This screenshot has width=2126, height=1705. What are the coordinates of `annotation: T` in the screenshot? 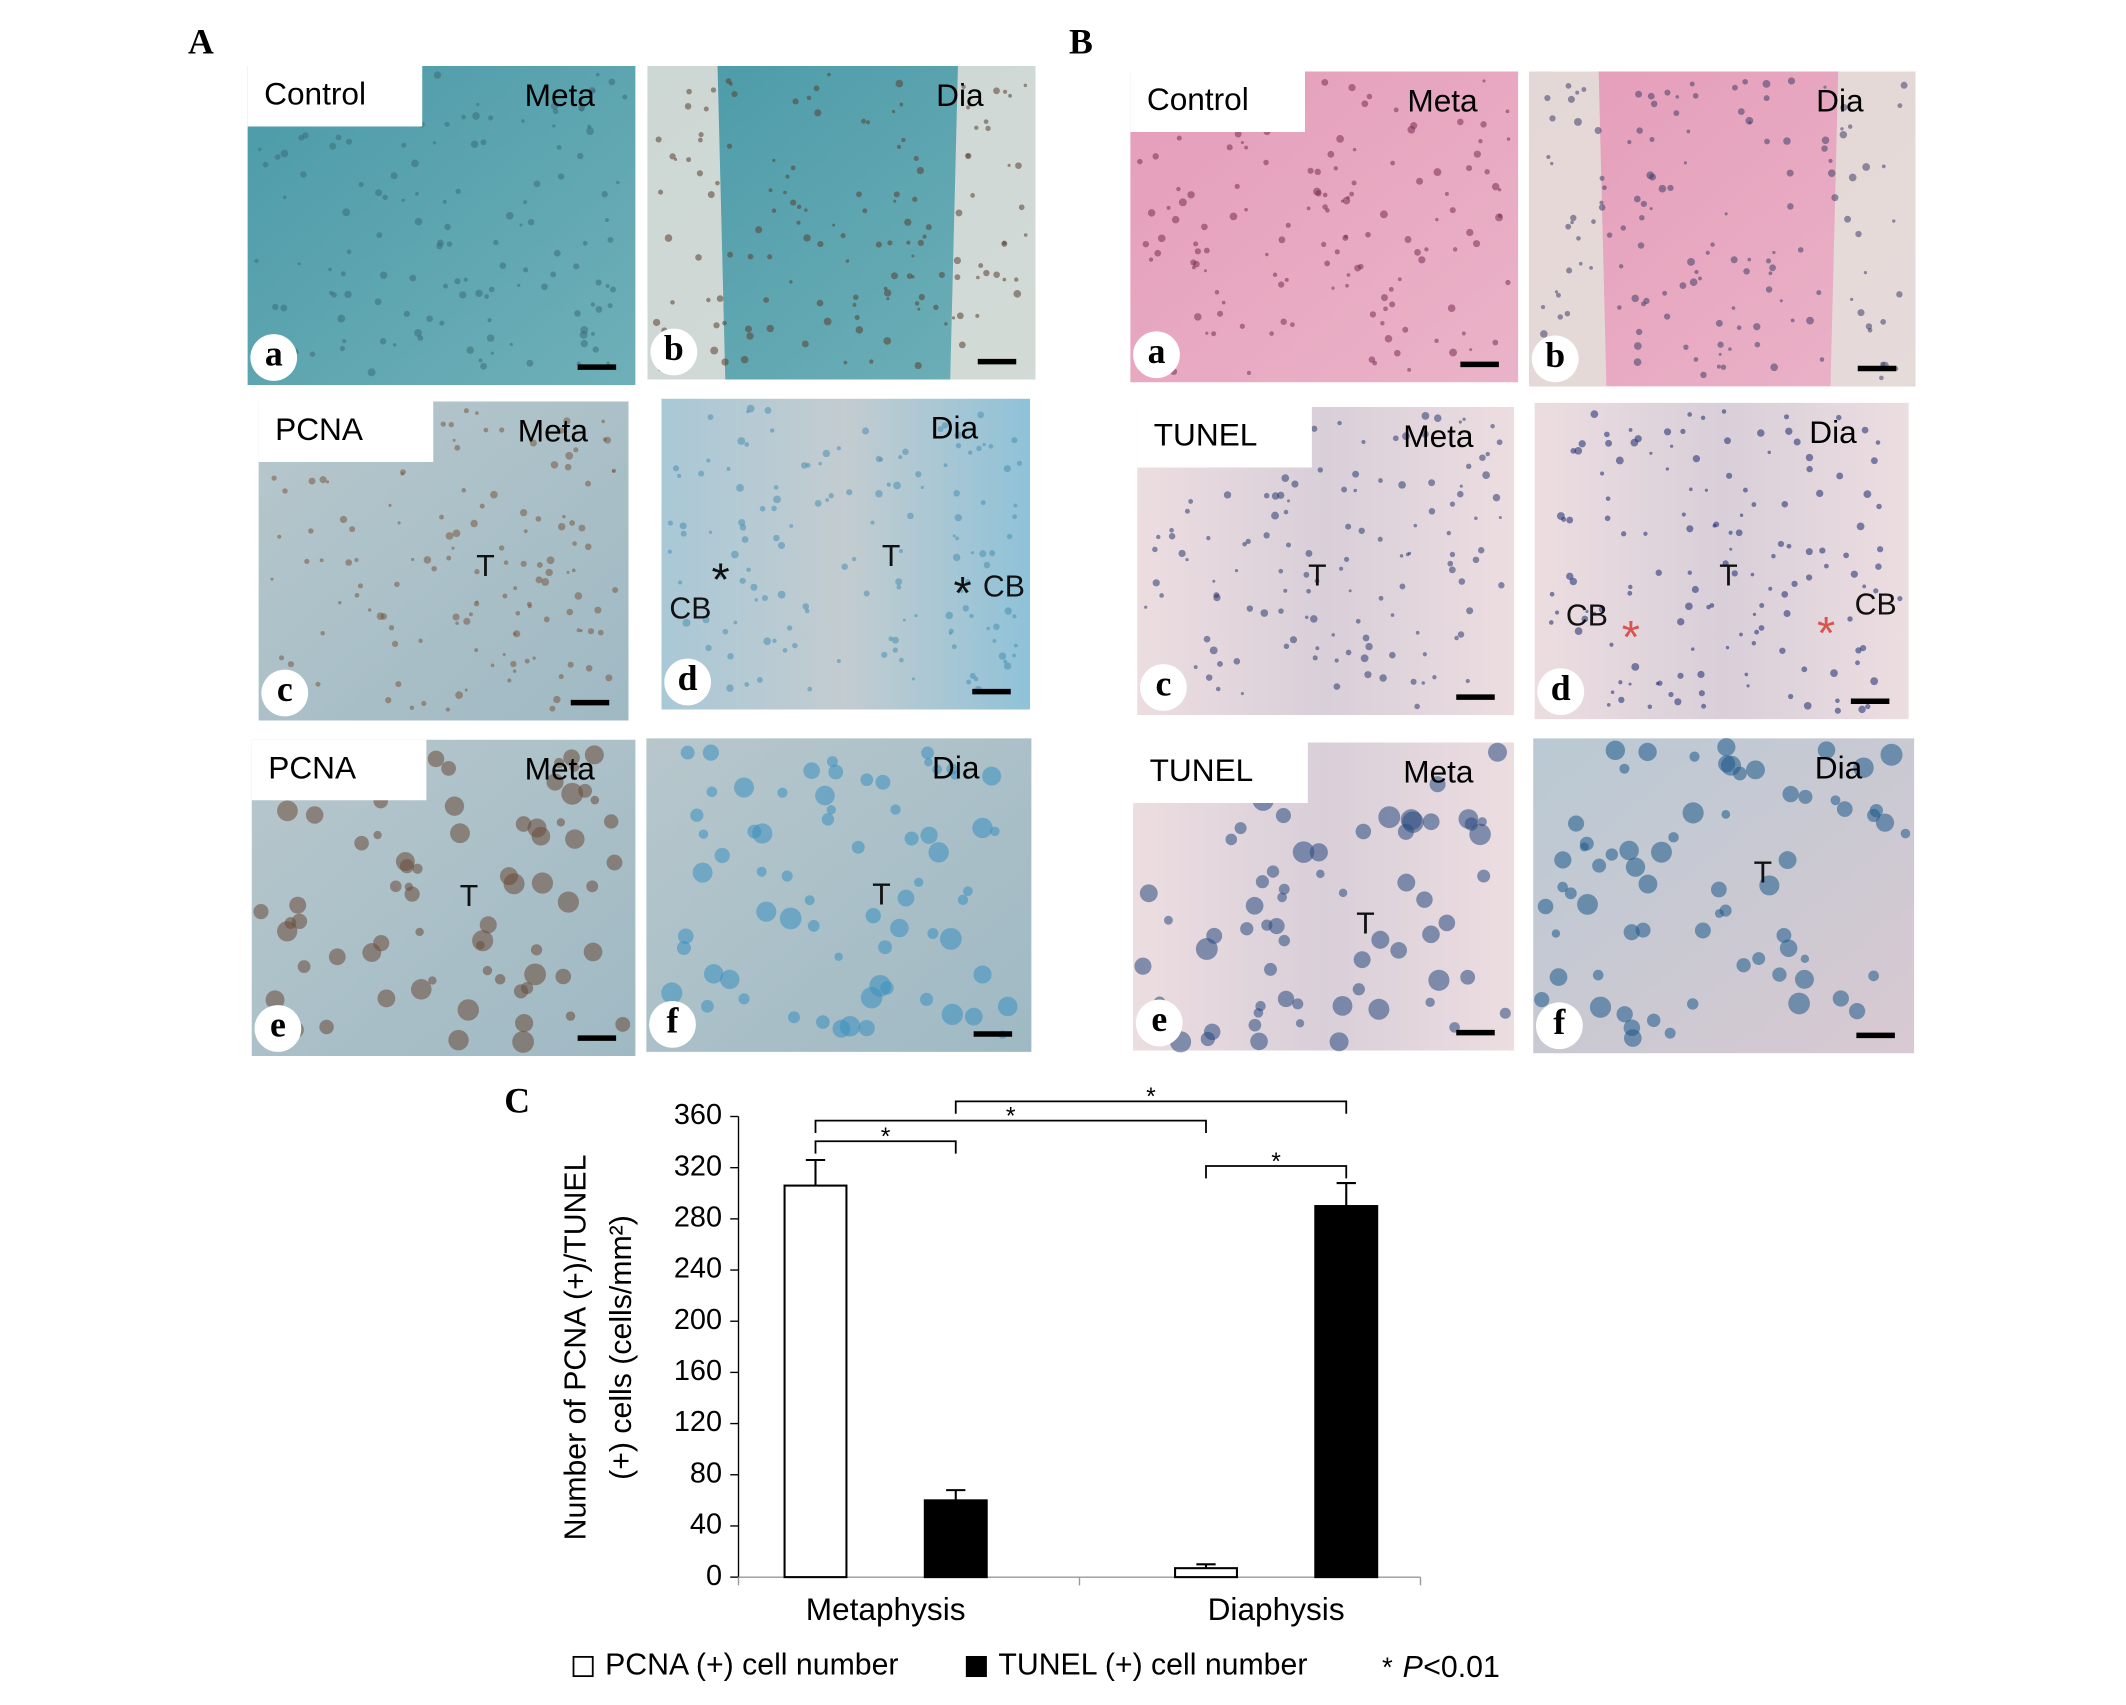 It's located at (1728, 575).